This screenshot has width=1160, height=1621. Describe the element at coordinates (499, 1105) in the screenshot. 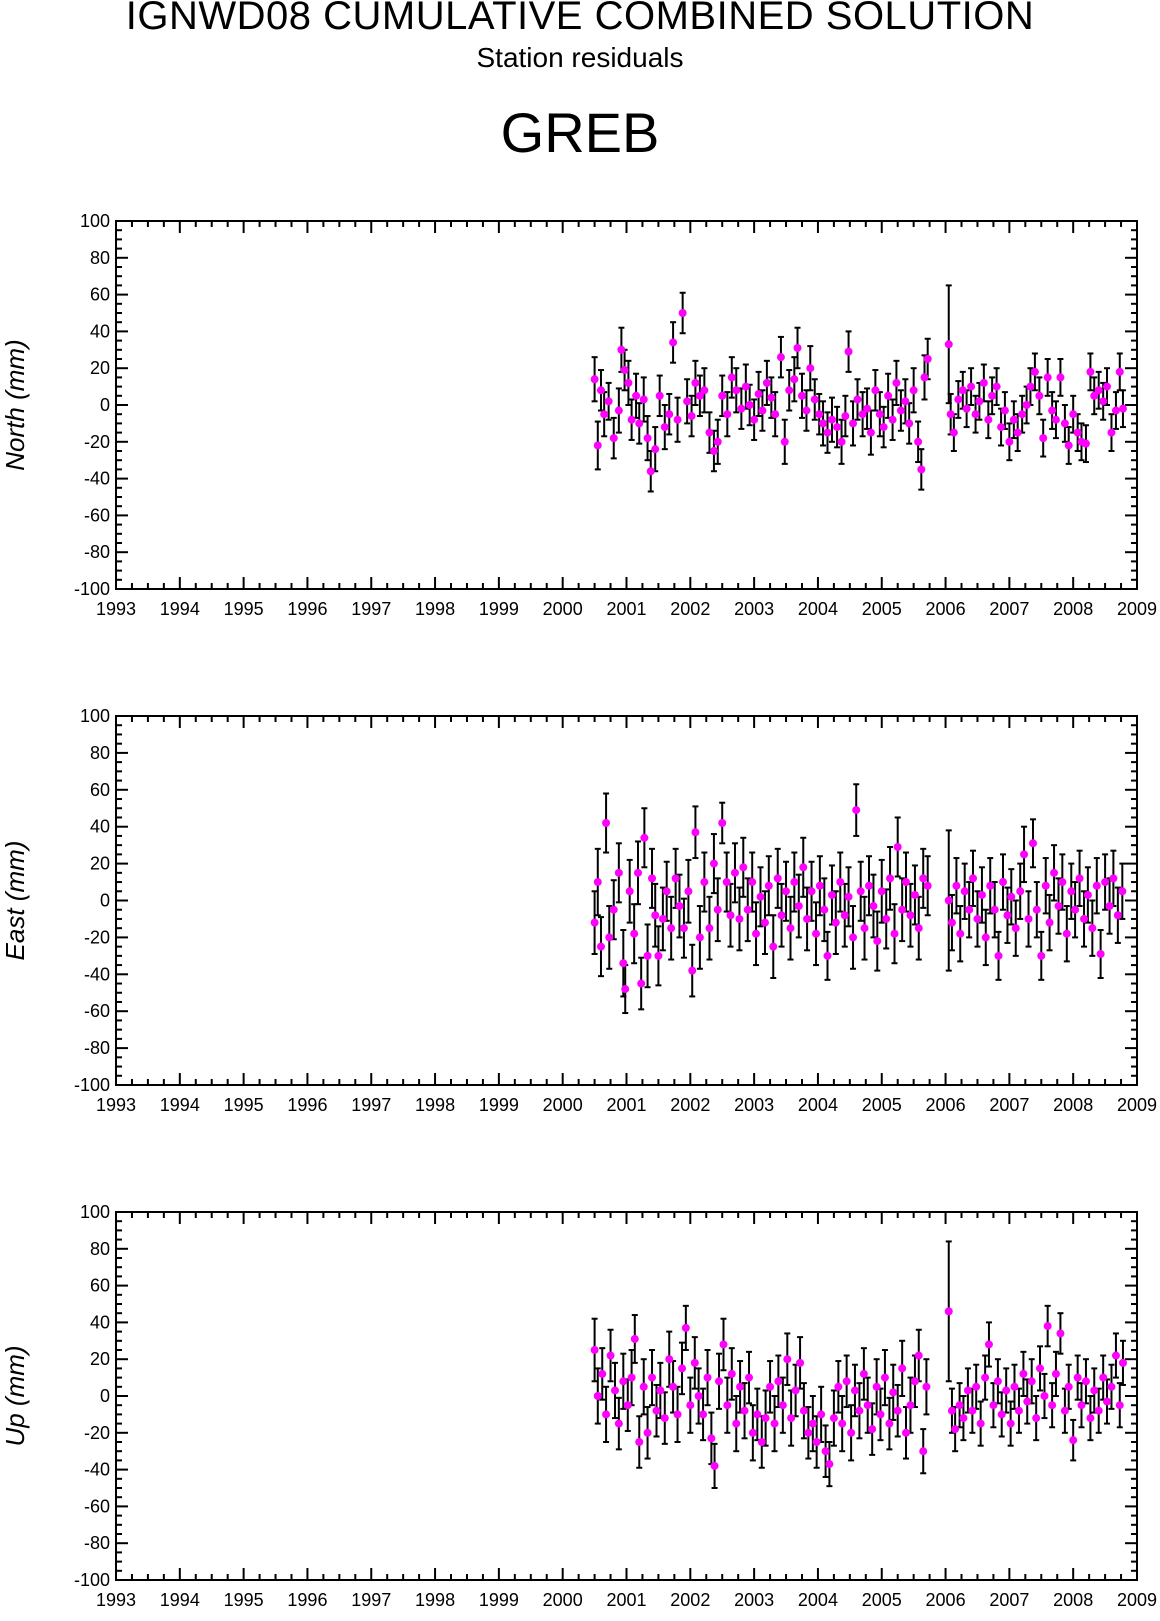

I see `x-tick-label: 1999` at that location.